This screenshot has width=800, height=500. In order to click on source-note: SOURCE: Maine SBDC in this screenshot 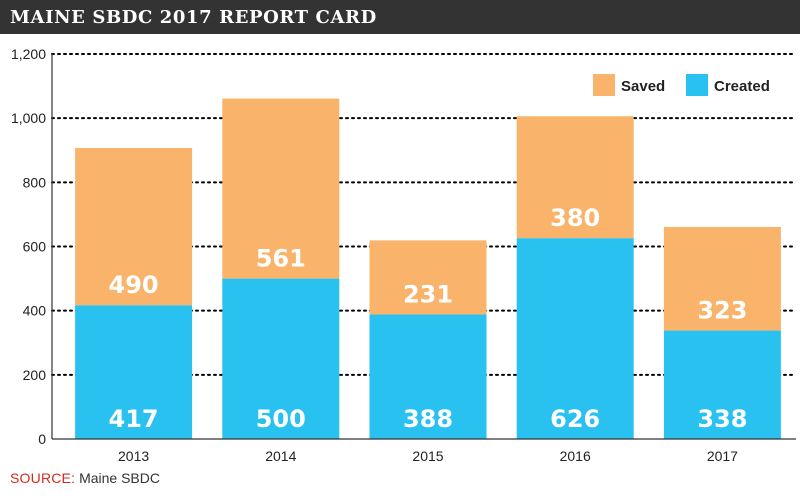, I will do `click(85, 478)`.